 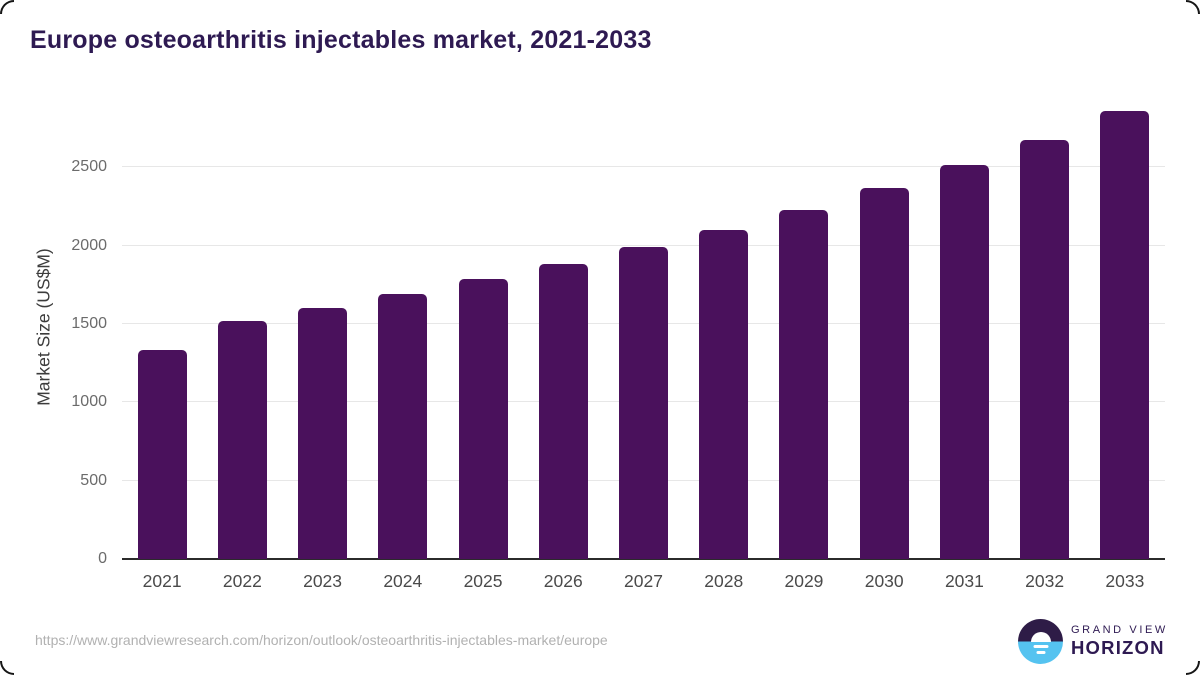 I want to click on x-tick-label-2027: 2027, so click(x=643, y=581).